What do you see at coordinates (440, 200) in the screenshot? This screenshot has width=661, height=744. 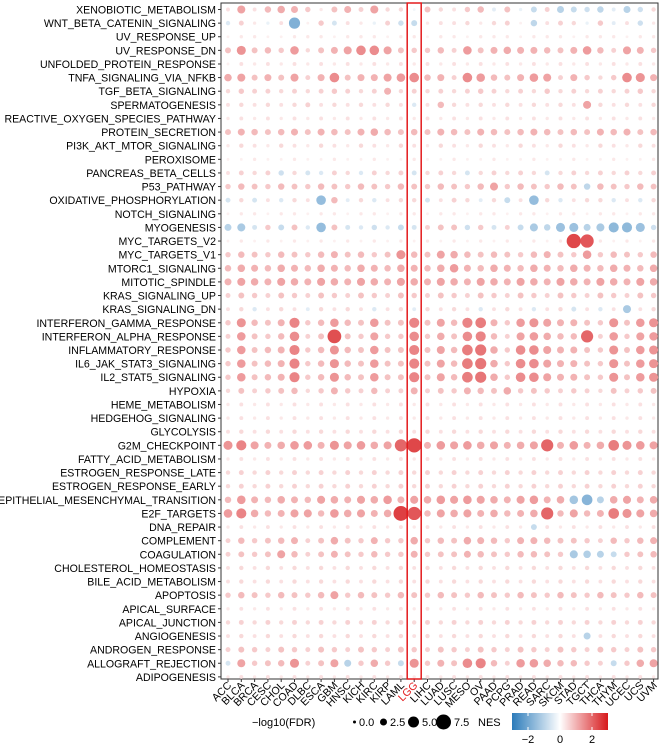 I see `dot-oxidative-phosphorylation-luad` at bounding box center [440, 200].